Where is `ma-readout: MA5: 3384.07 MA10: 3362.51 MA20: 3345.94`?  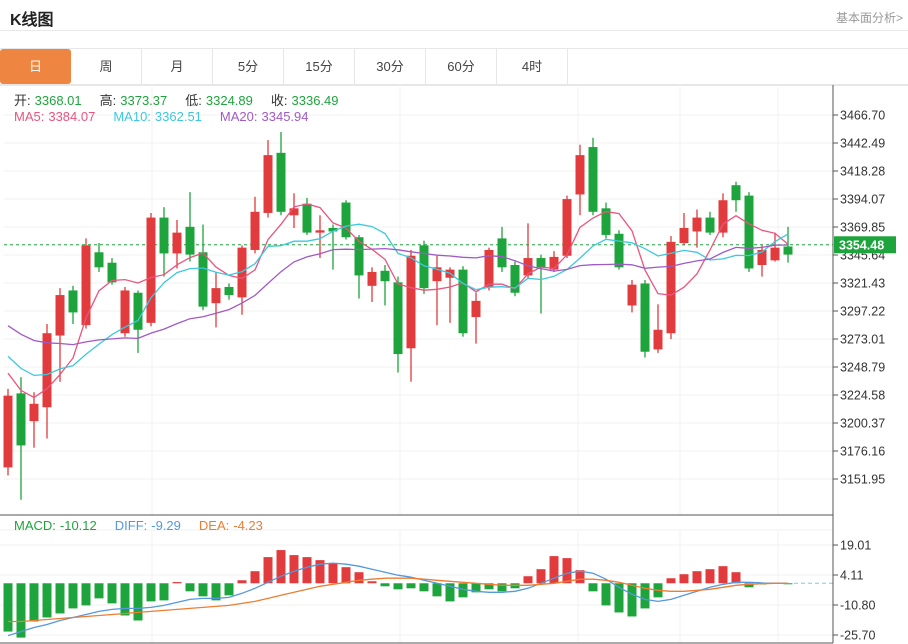
ma-readout: MA5: 3384.07 MA10: 3362.51 MA20: 3345.94 is located at coordinates (170, 116).